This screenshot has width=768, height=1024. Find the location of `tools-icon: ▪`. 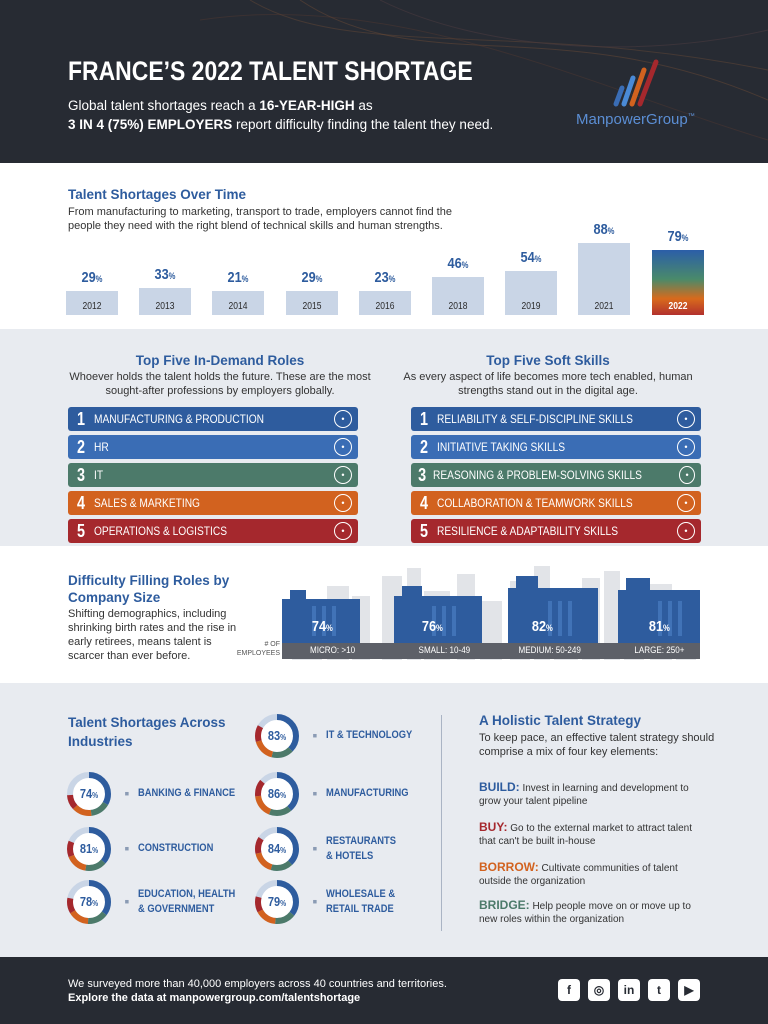

tools-icon: ▪ is located at coordinates (127, 848).